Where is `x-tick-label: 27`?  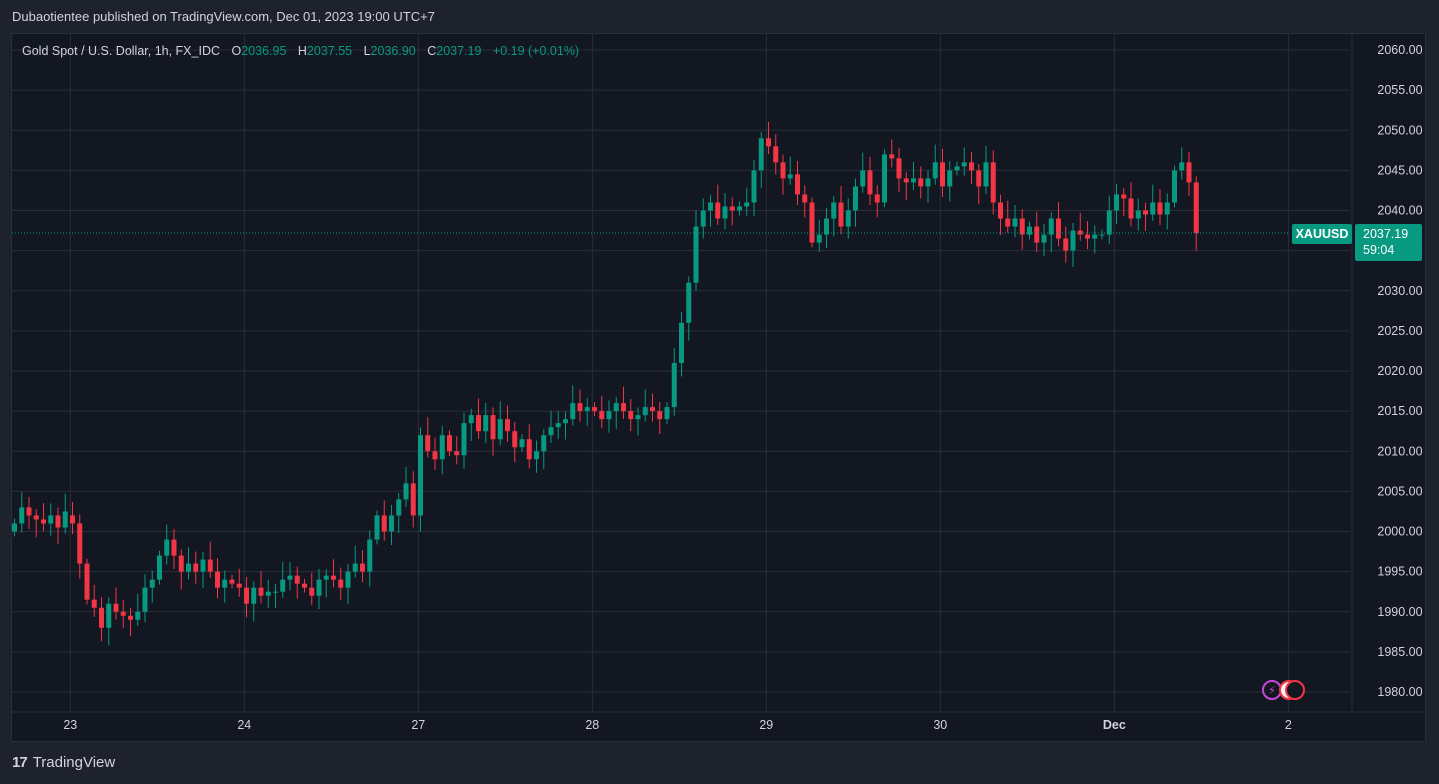
x-tick-label: 27 is located at coordinates (418, 725).